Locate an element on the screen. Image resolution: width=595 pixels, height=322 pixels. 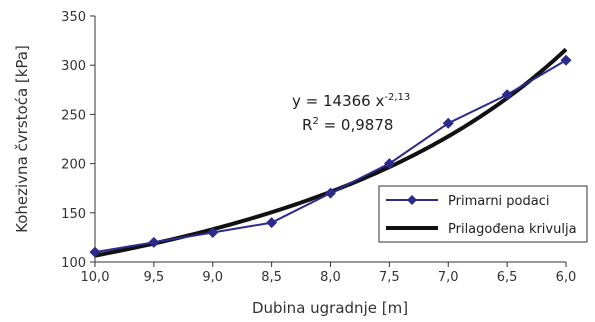
y-tick-label: 250 is located at coordinates (73, 115).